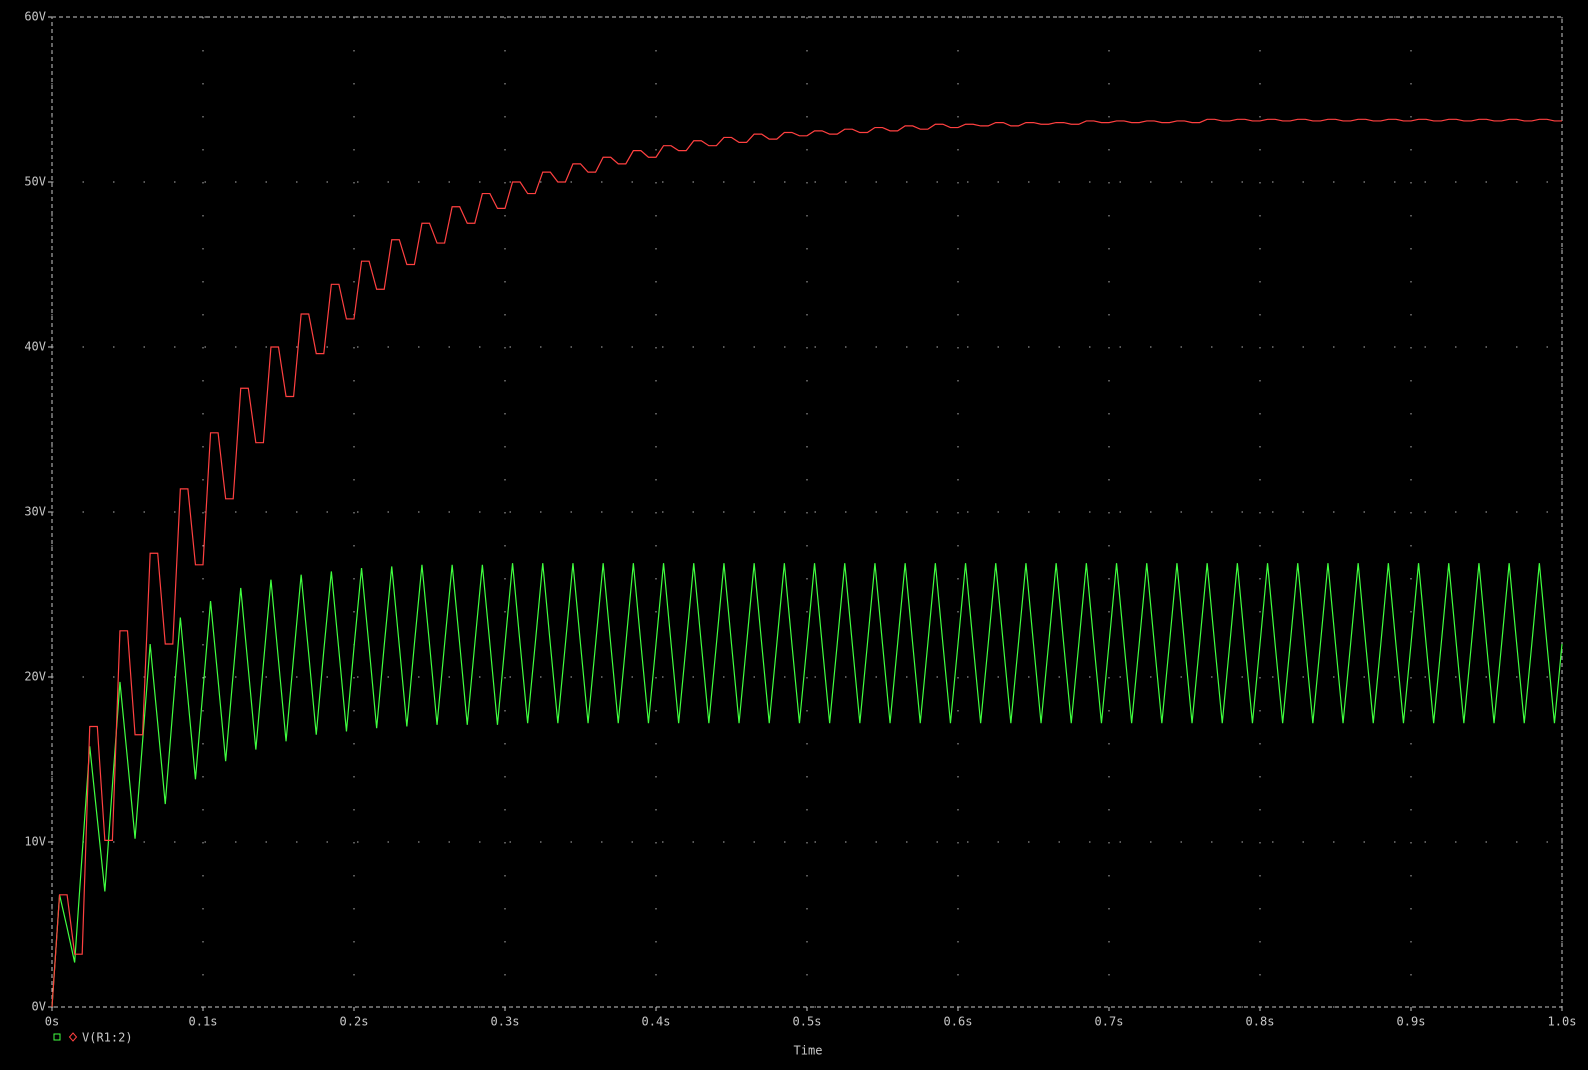 Image resolution: width=1588 pixels, height=1070 pixels. I want to click on y-tick-label: 20V, so click(35, 677).